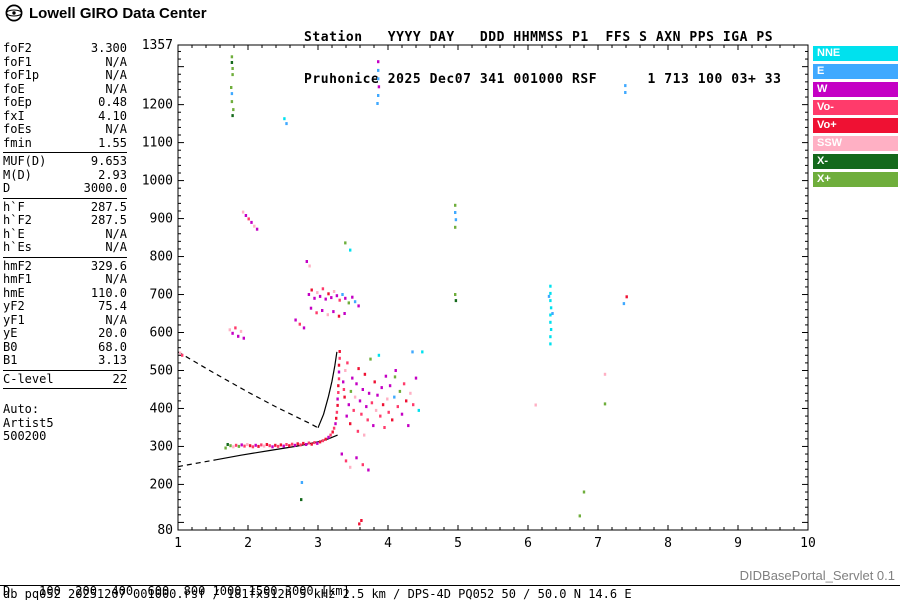  What do you see at coordinates (108, 48) in the screenshot?
I see `param-value: 3.300` at bounding box center [108, 48].